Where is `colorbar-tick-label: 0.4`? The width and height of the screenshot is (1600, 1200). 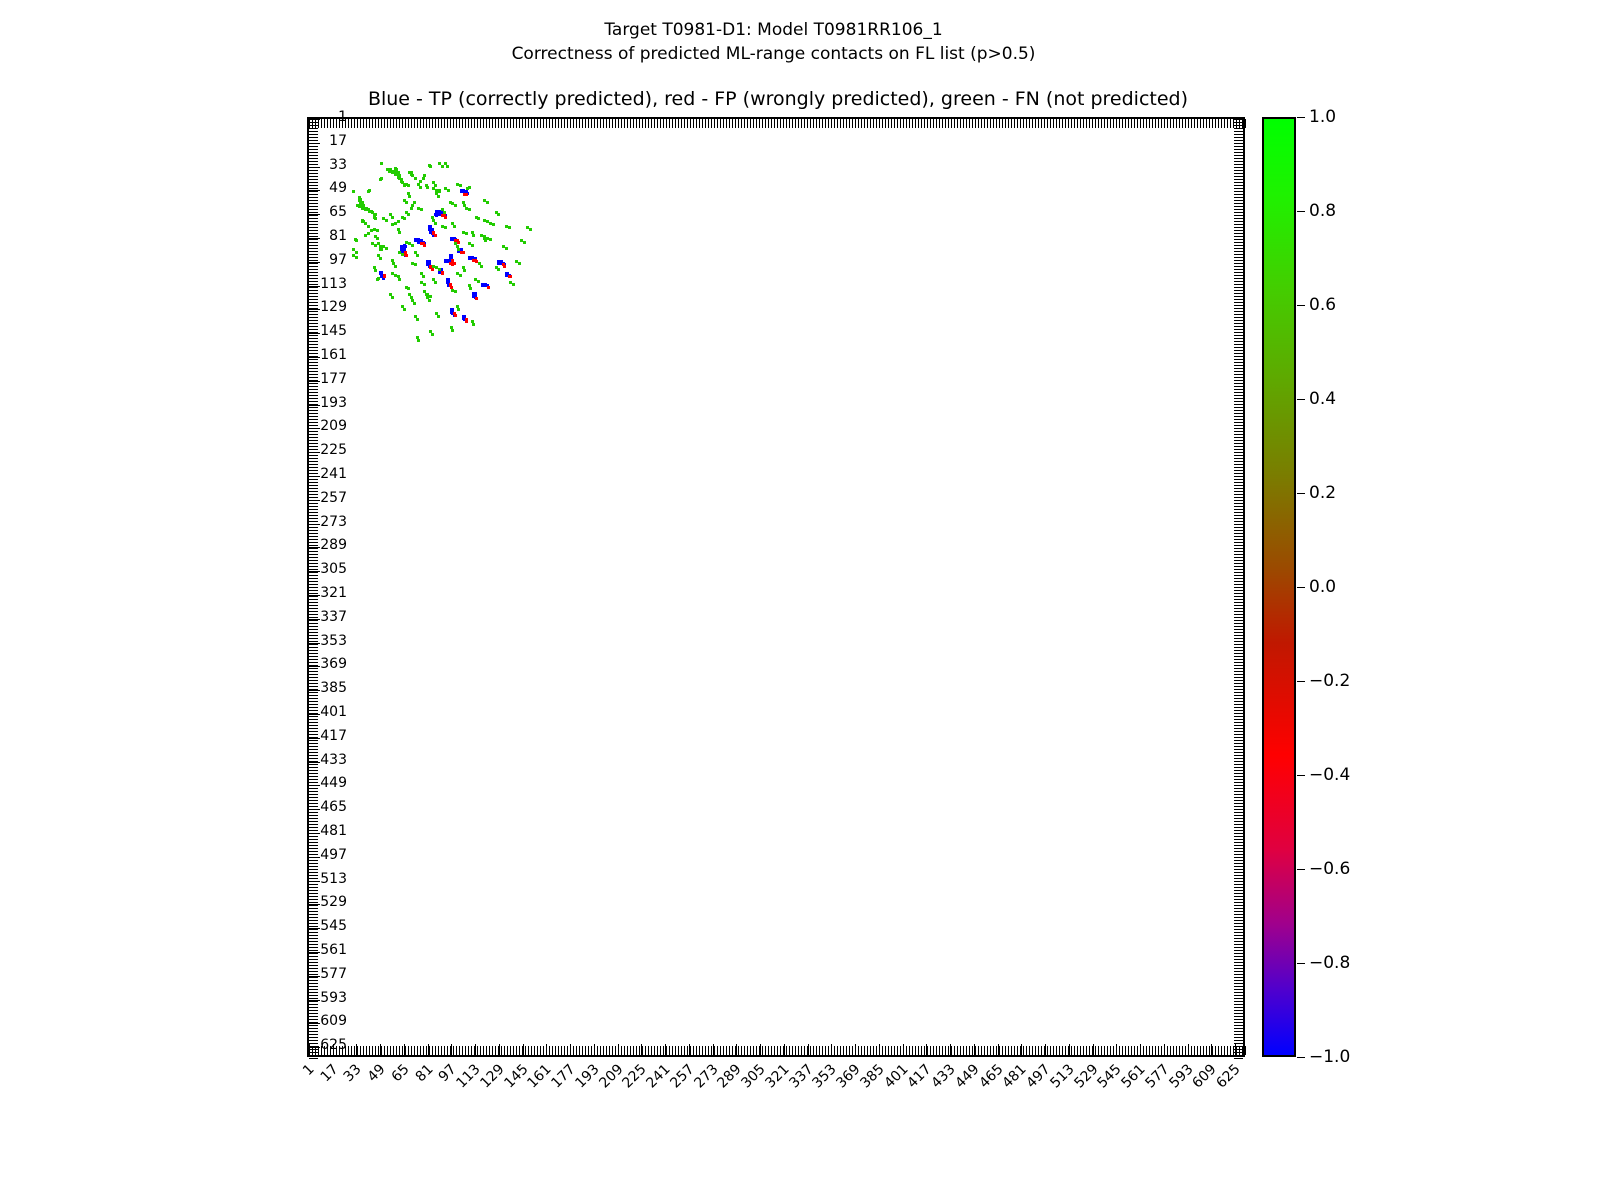
colorbar-tick-label: 0.4 is located at coordinates (1323, 399).